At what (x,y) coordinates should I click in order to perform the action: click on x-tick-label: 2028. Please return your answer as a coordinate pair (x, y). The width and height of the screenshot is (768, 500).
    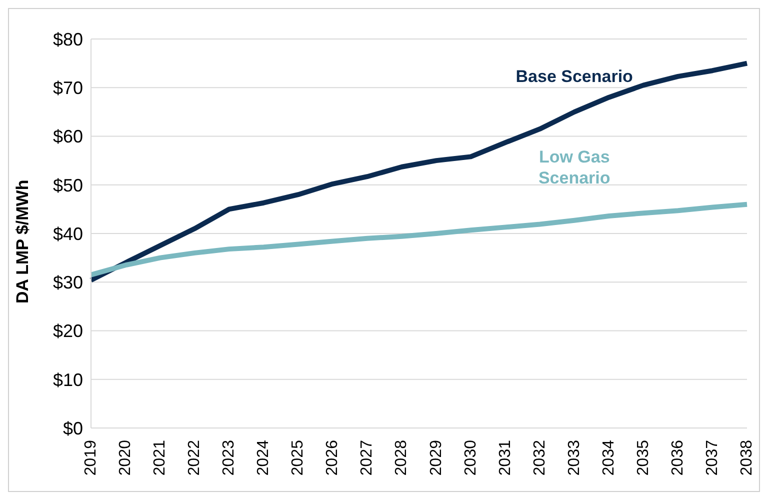
    Looking at the image, I should click on (401, 458).